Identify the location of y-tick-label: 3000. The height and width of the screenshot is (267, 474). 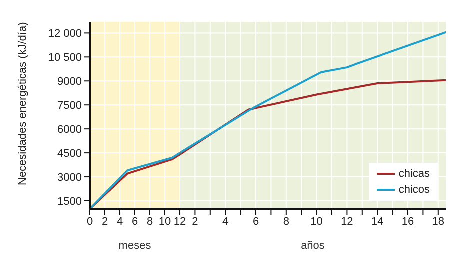
(70, 178).